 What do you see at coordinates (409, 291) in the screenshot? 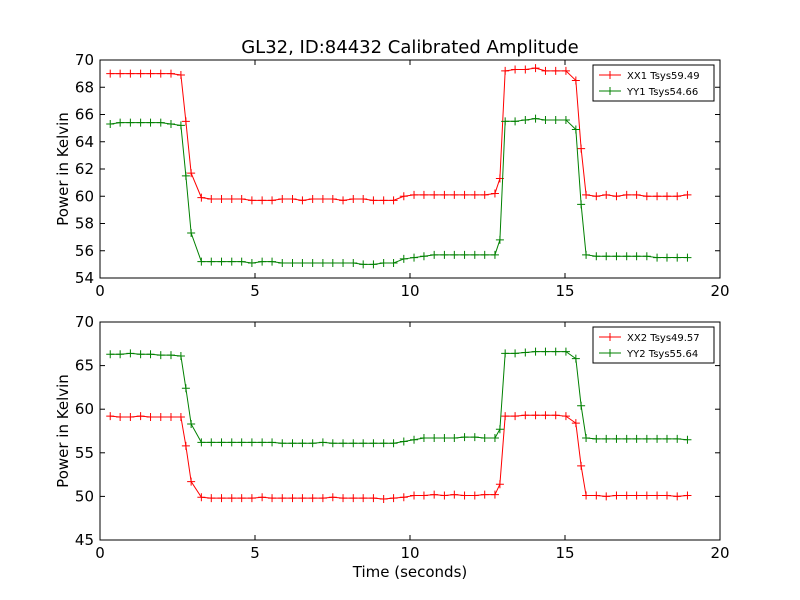
I see `x-tick-label: 10` at bounding box center [409, 291].